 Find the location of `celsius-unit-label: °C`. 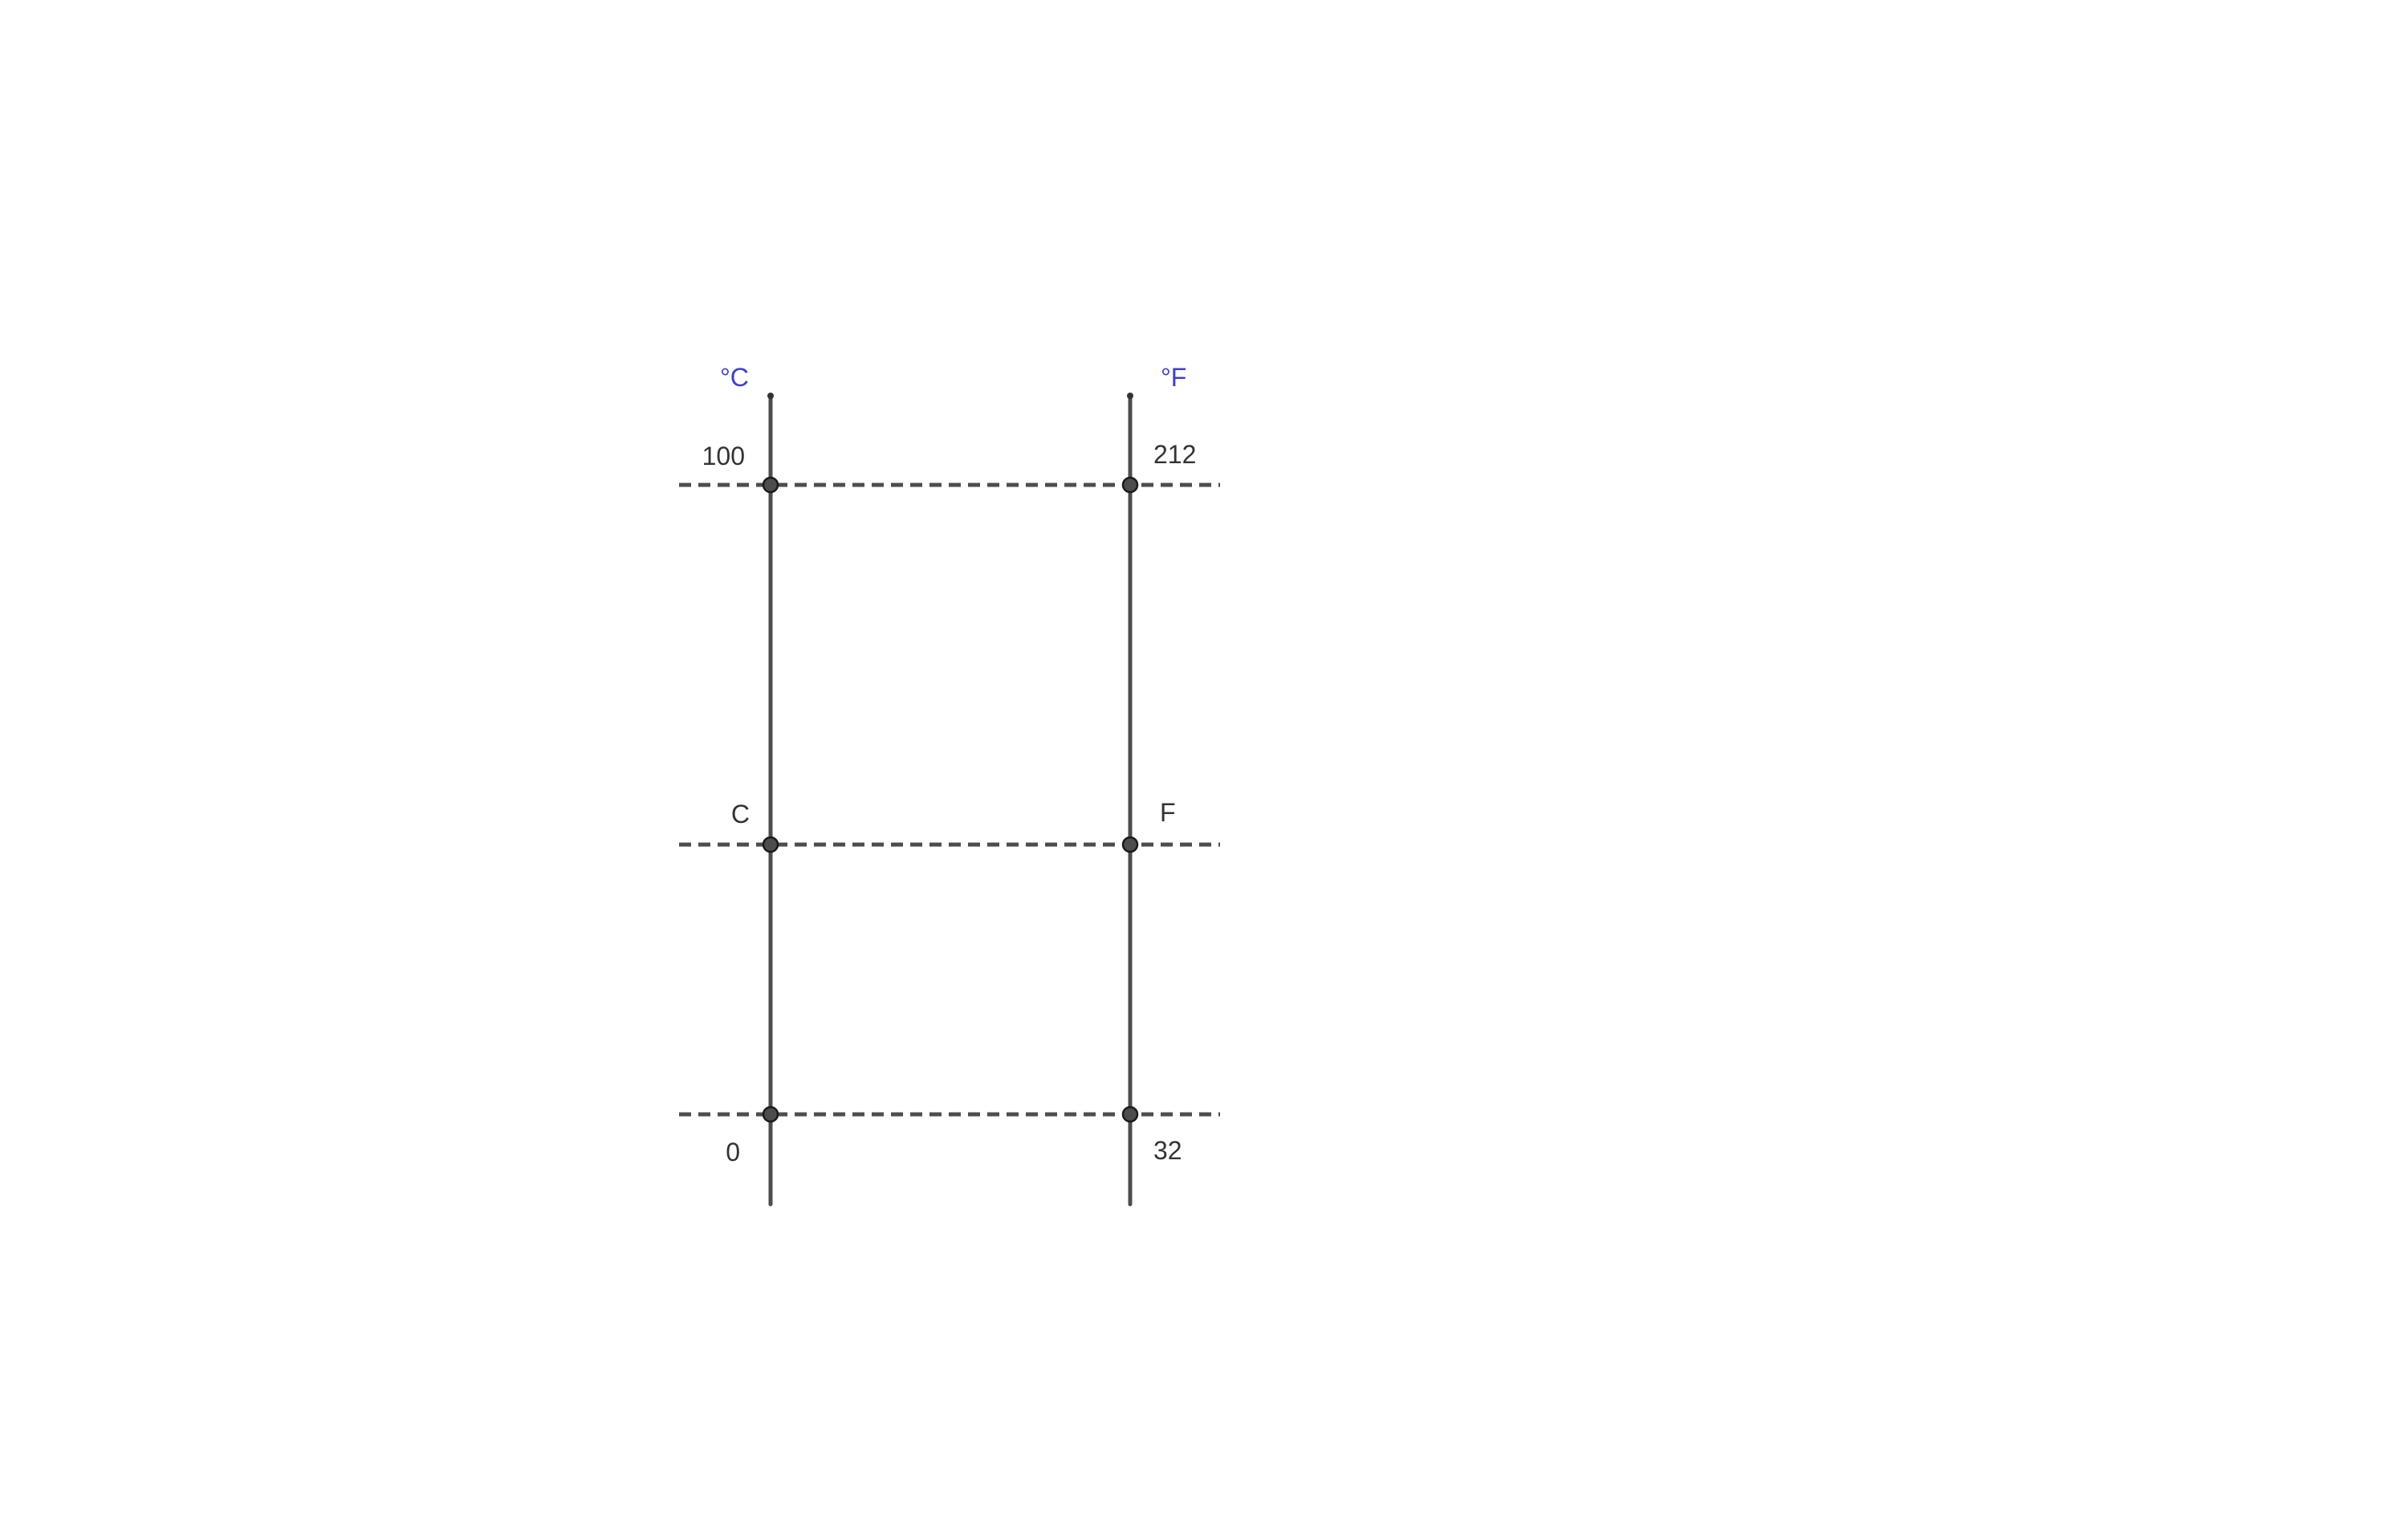

celsius-unit-label: °C is located at coordinates (734, 377).